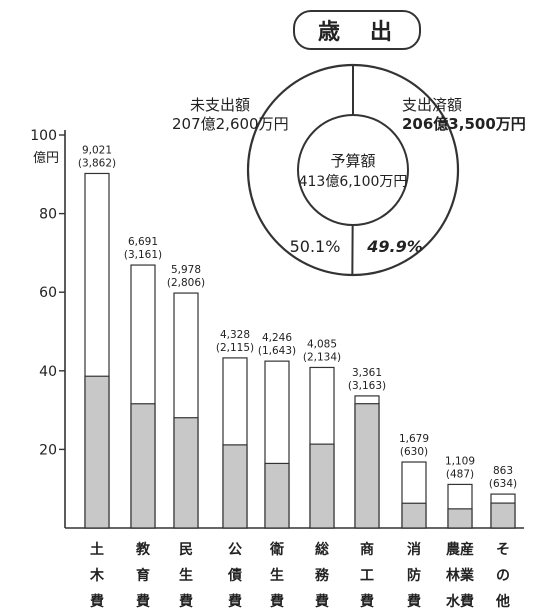  I want to click on category-label: 他, so click(502, 601).